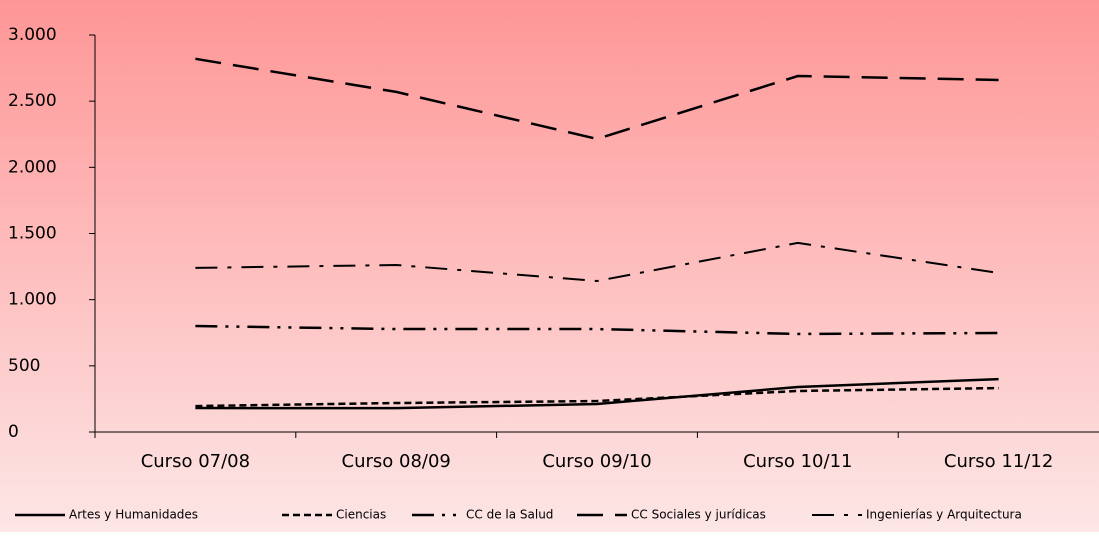 This screenshot has height=536, width=1099. I want to click on x-tick-label: Curso 10/11, so click(797, 461).